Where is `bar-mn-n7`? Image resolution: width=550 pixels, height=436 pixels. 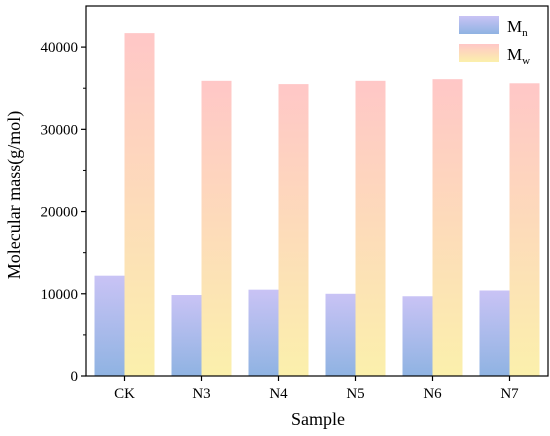 bar-mn-n7 is located at coordinates (494, 333).